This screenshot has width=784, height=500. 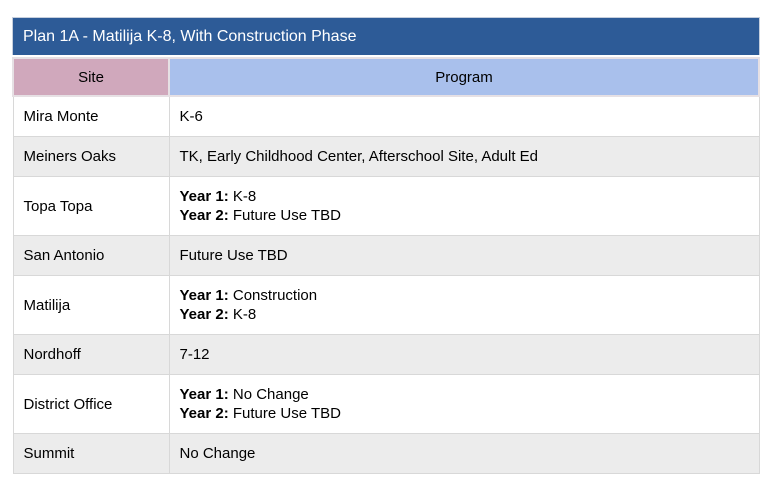 I want to click on site-cell: Meiners Oaks, so click(x=91, y=156).